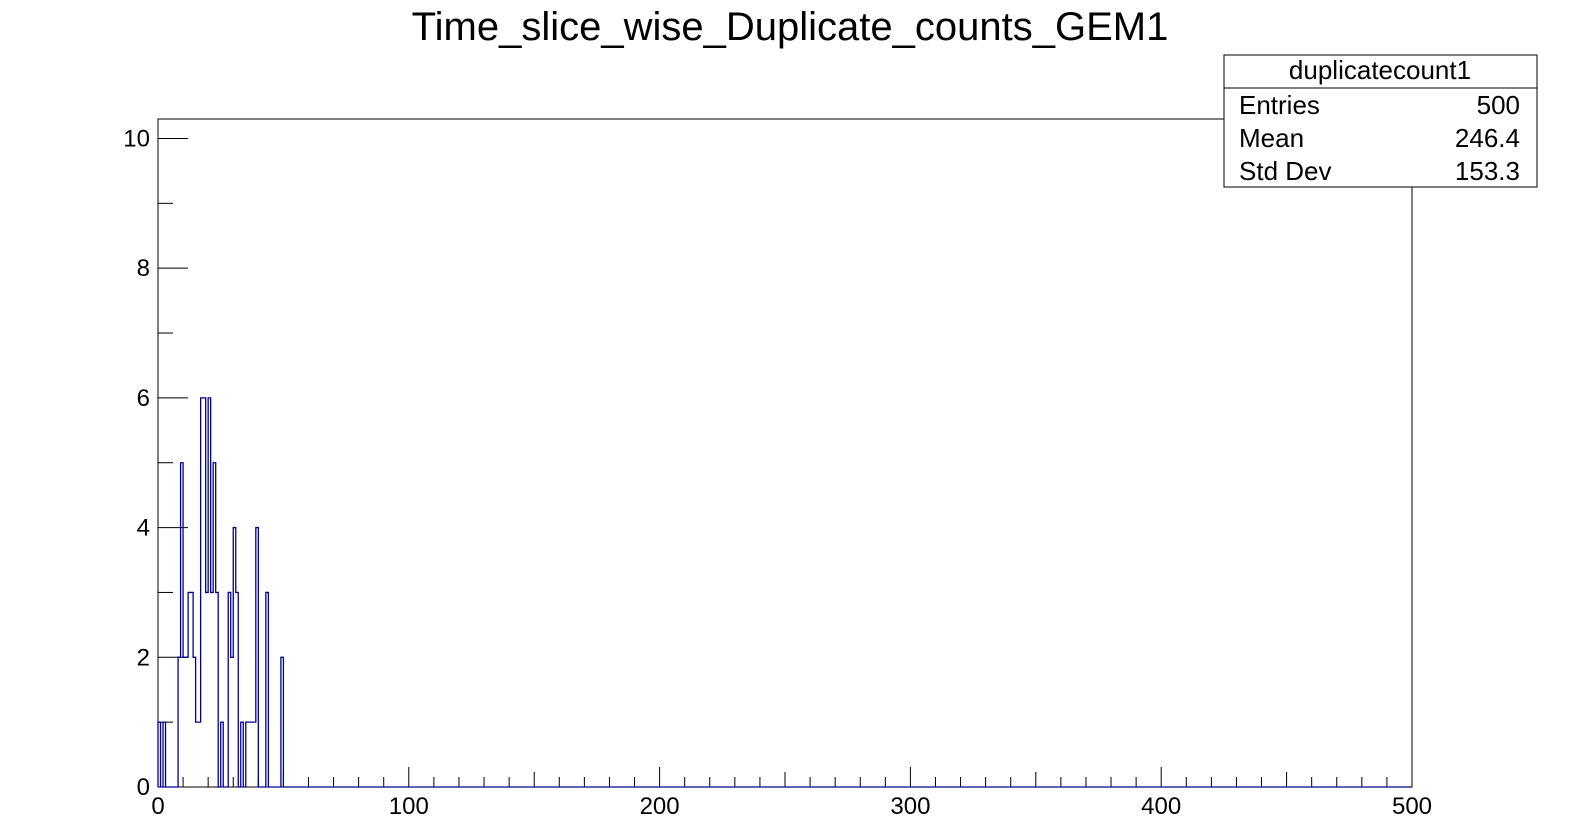 The width and height of the screenshot is (1573, 837). Describe the element at coordinates (910, 806) in the screenshot. I see `x-tick-label: 300` at that location.